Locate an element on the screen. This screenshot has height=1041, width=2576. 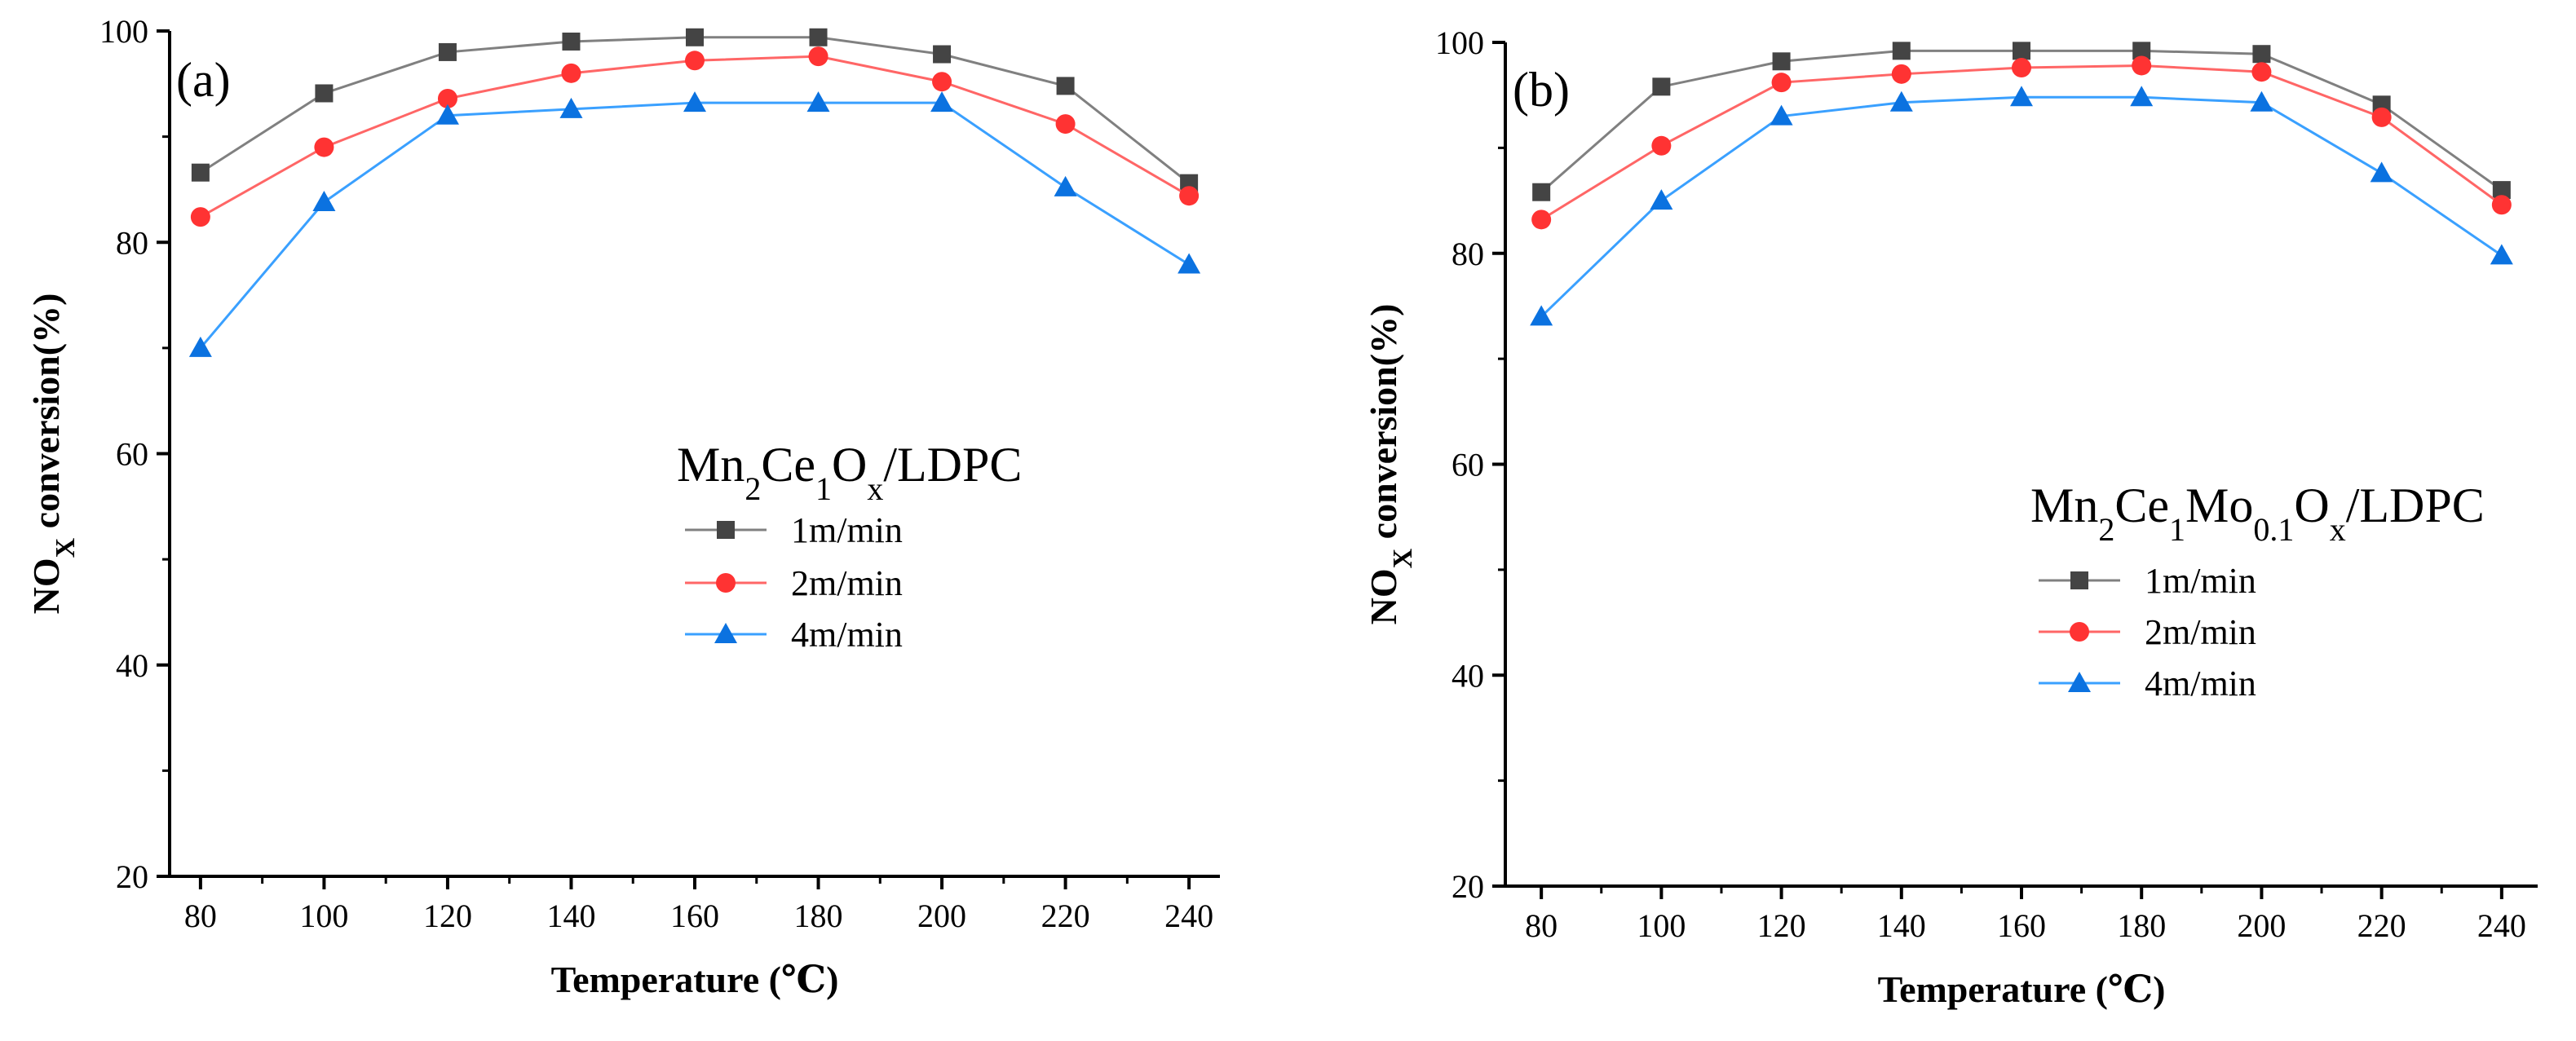
legend-title-part: Mn is located at coordinates (711, 465).